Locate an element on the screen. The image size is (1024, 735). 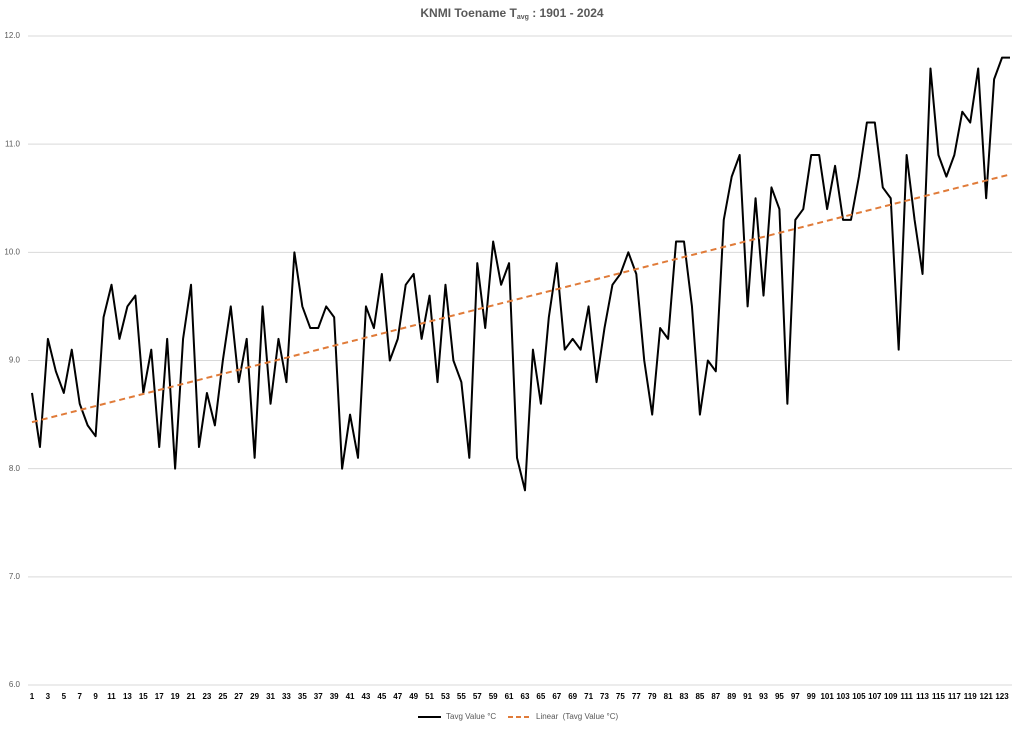
y-tick-label: 11.0 is located at coordinates (13, 143).